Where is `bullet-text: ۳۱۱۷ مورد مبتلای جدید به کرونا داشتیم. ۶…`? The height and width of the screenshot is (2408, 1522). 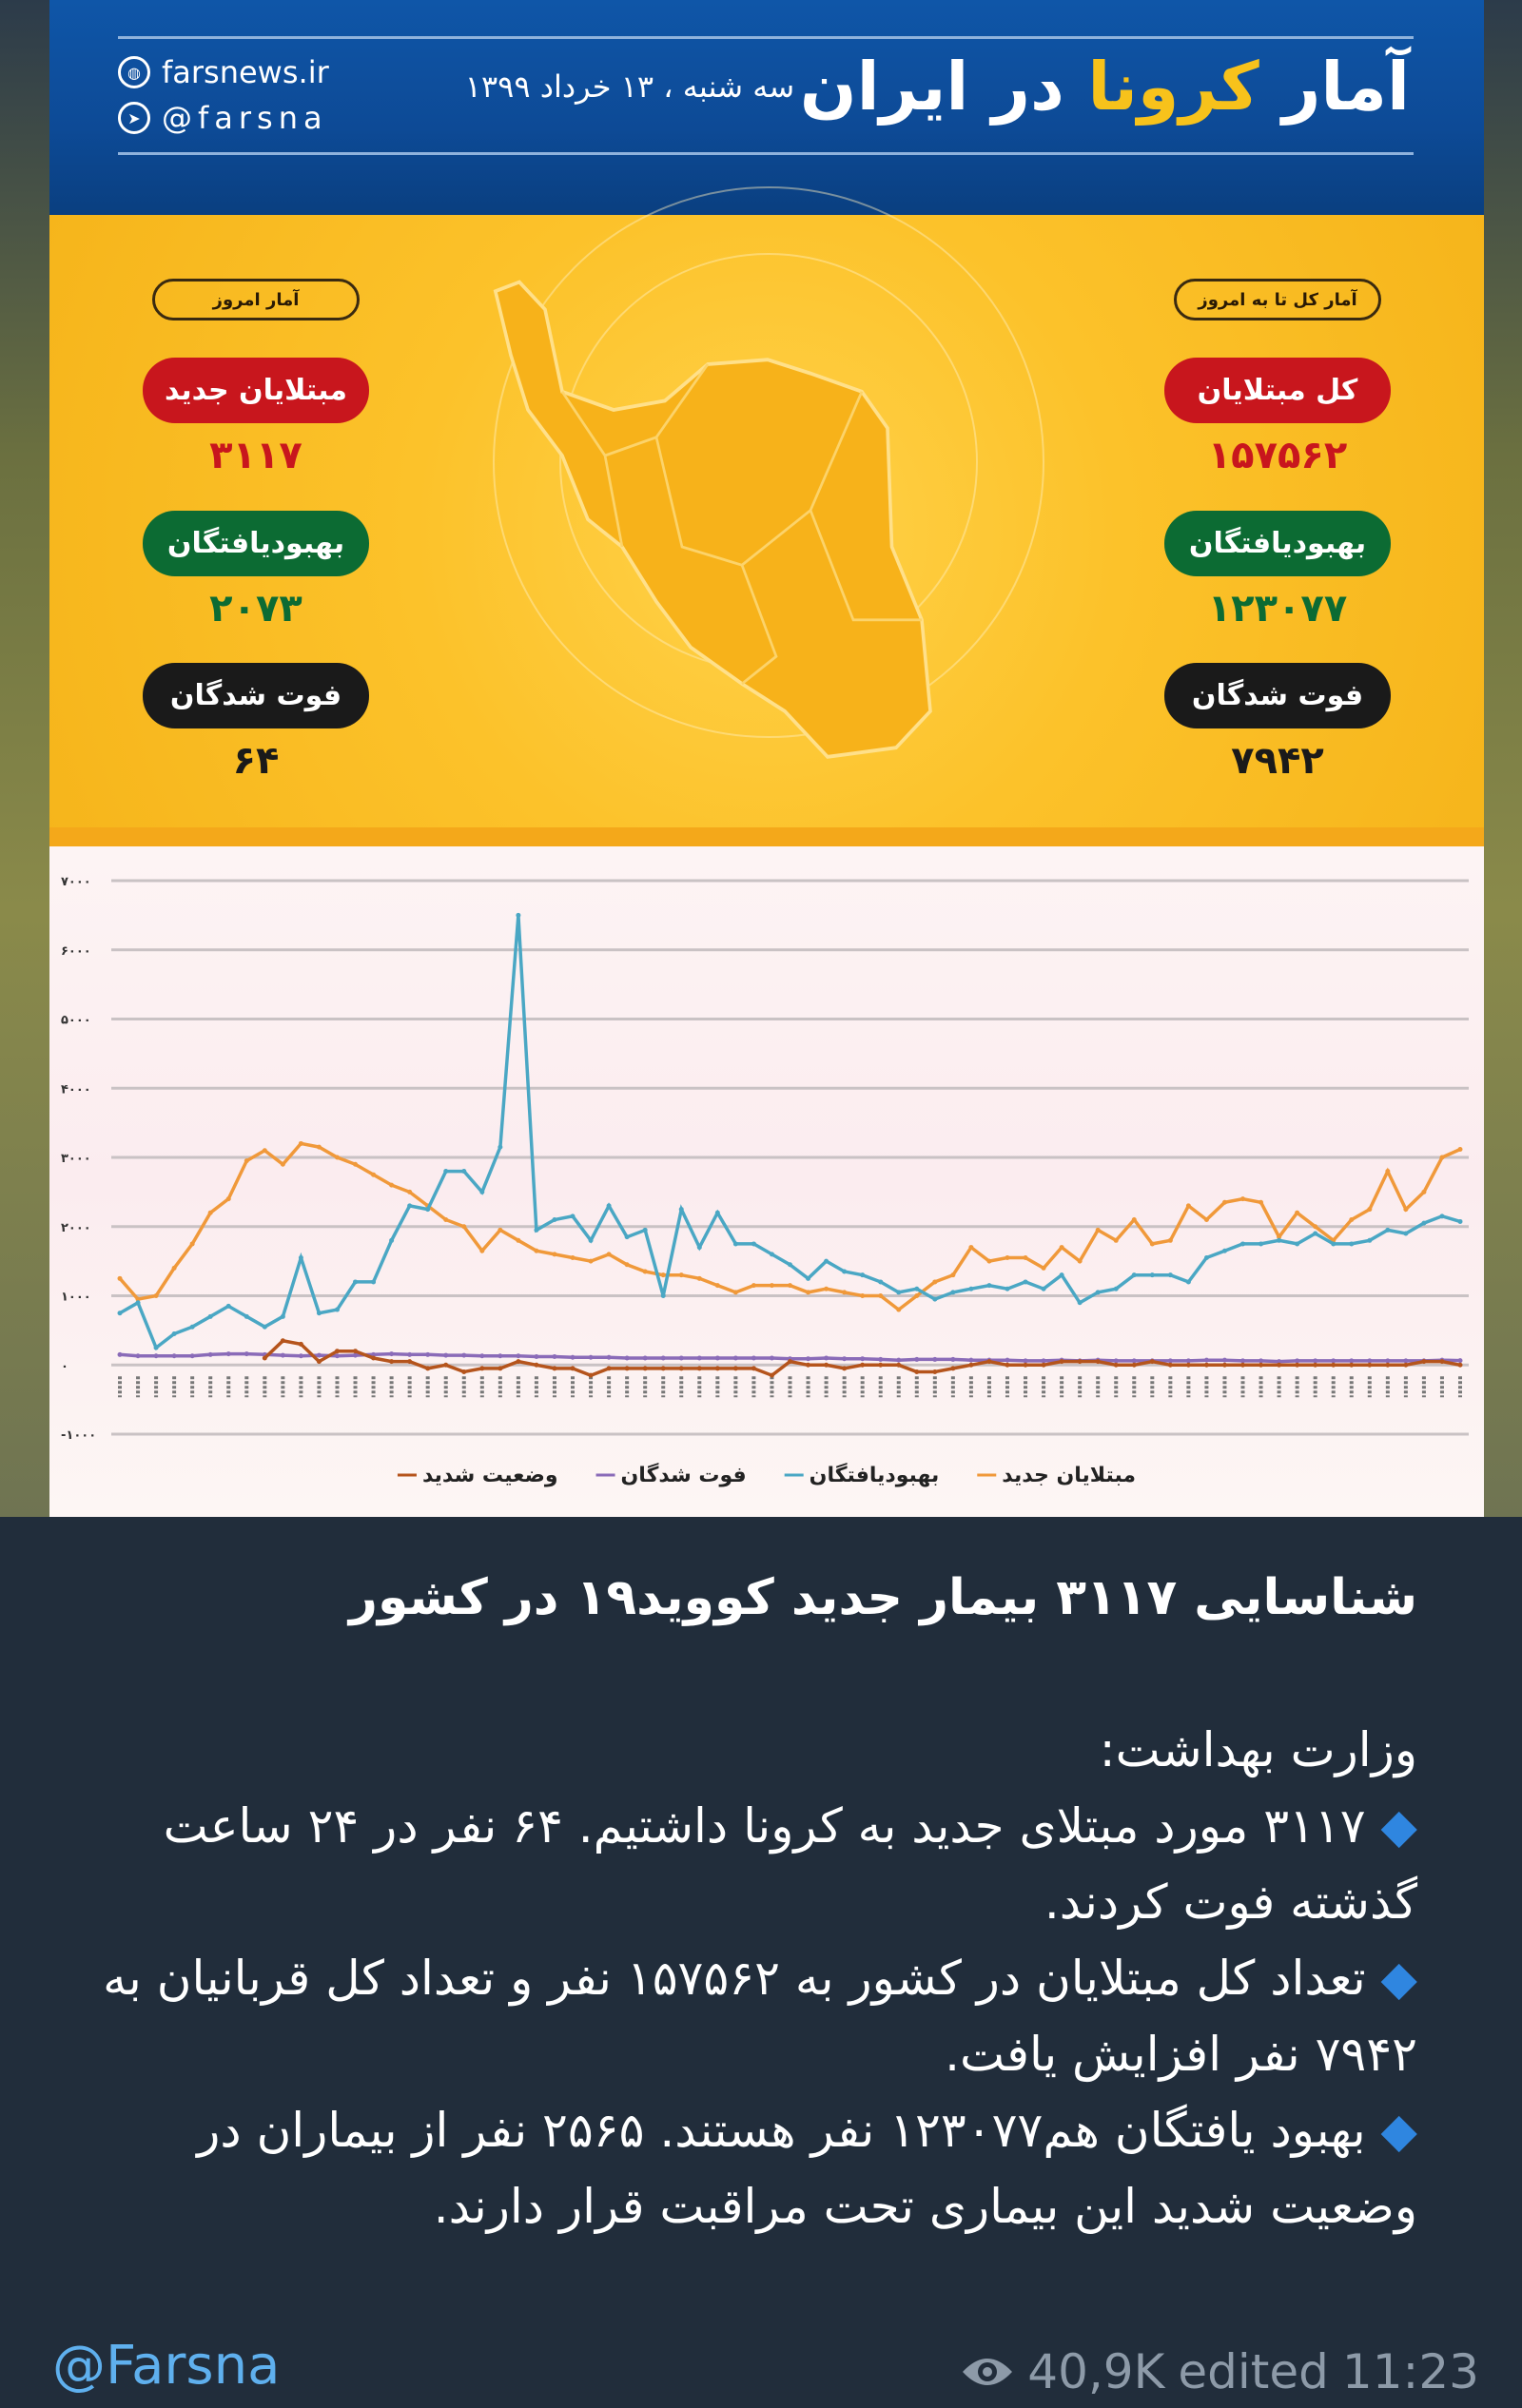 bullet-text: ۳۱۱۷ مورد مبتلای جدید به کرونا داشتیم. ۶… is located at coordinates (790, 1864).